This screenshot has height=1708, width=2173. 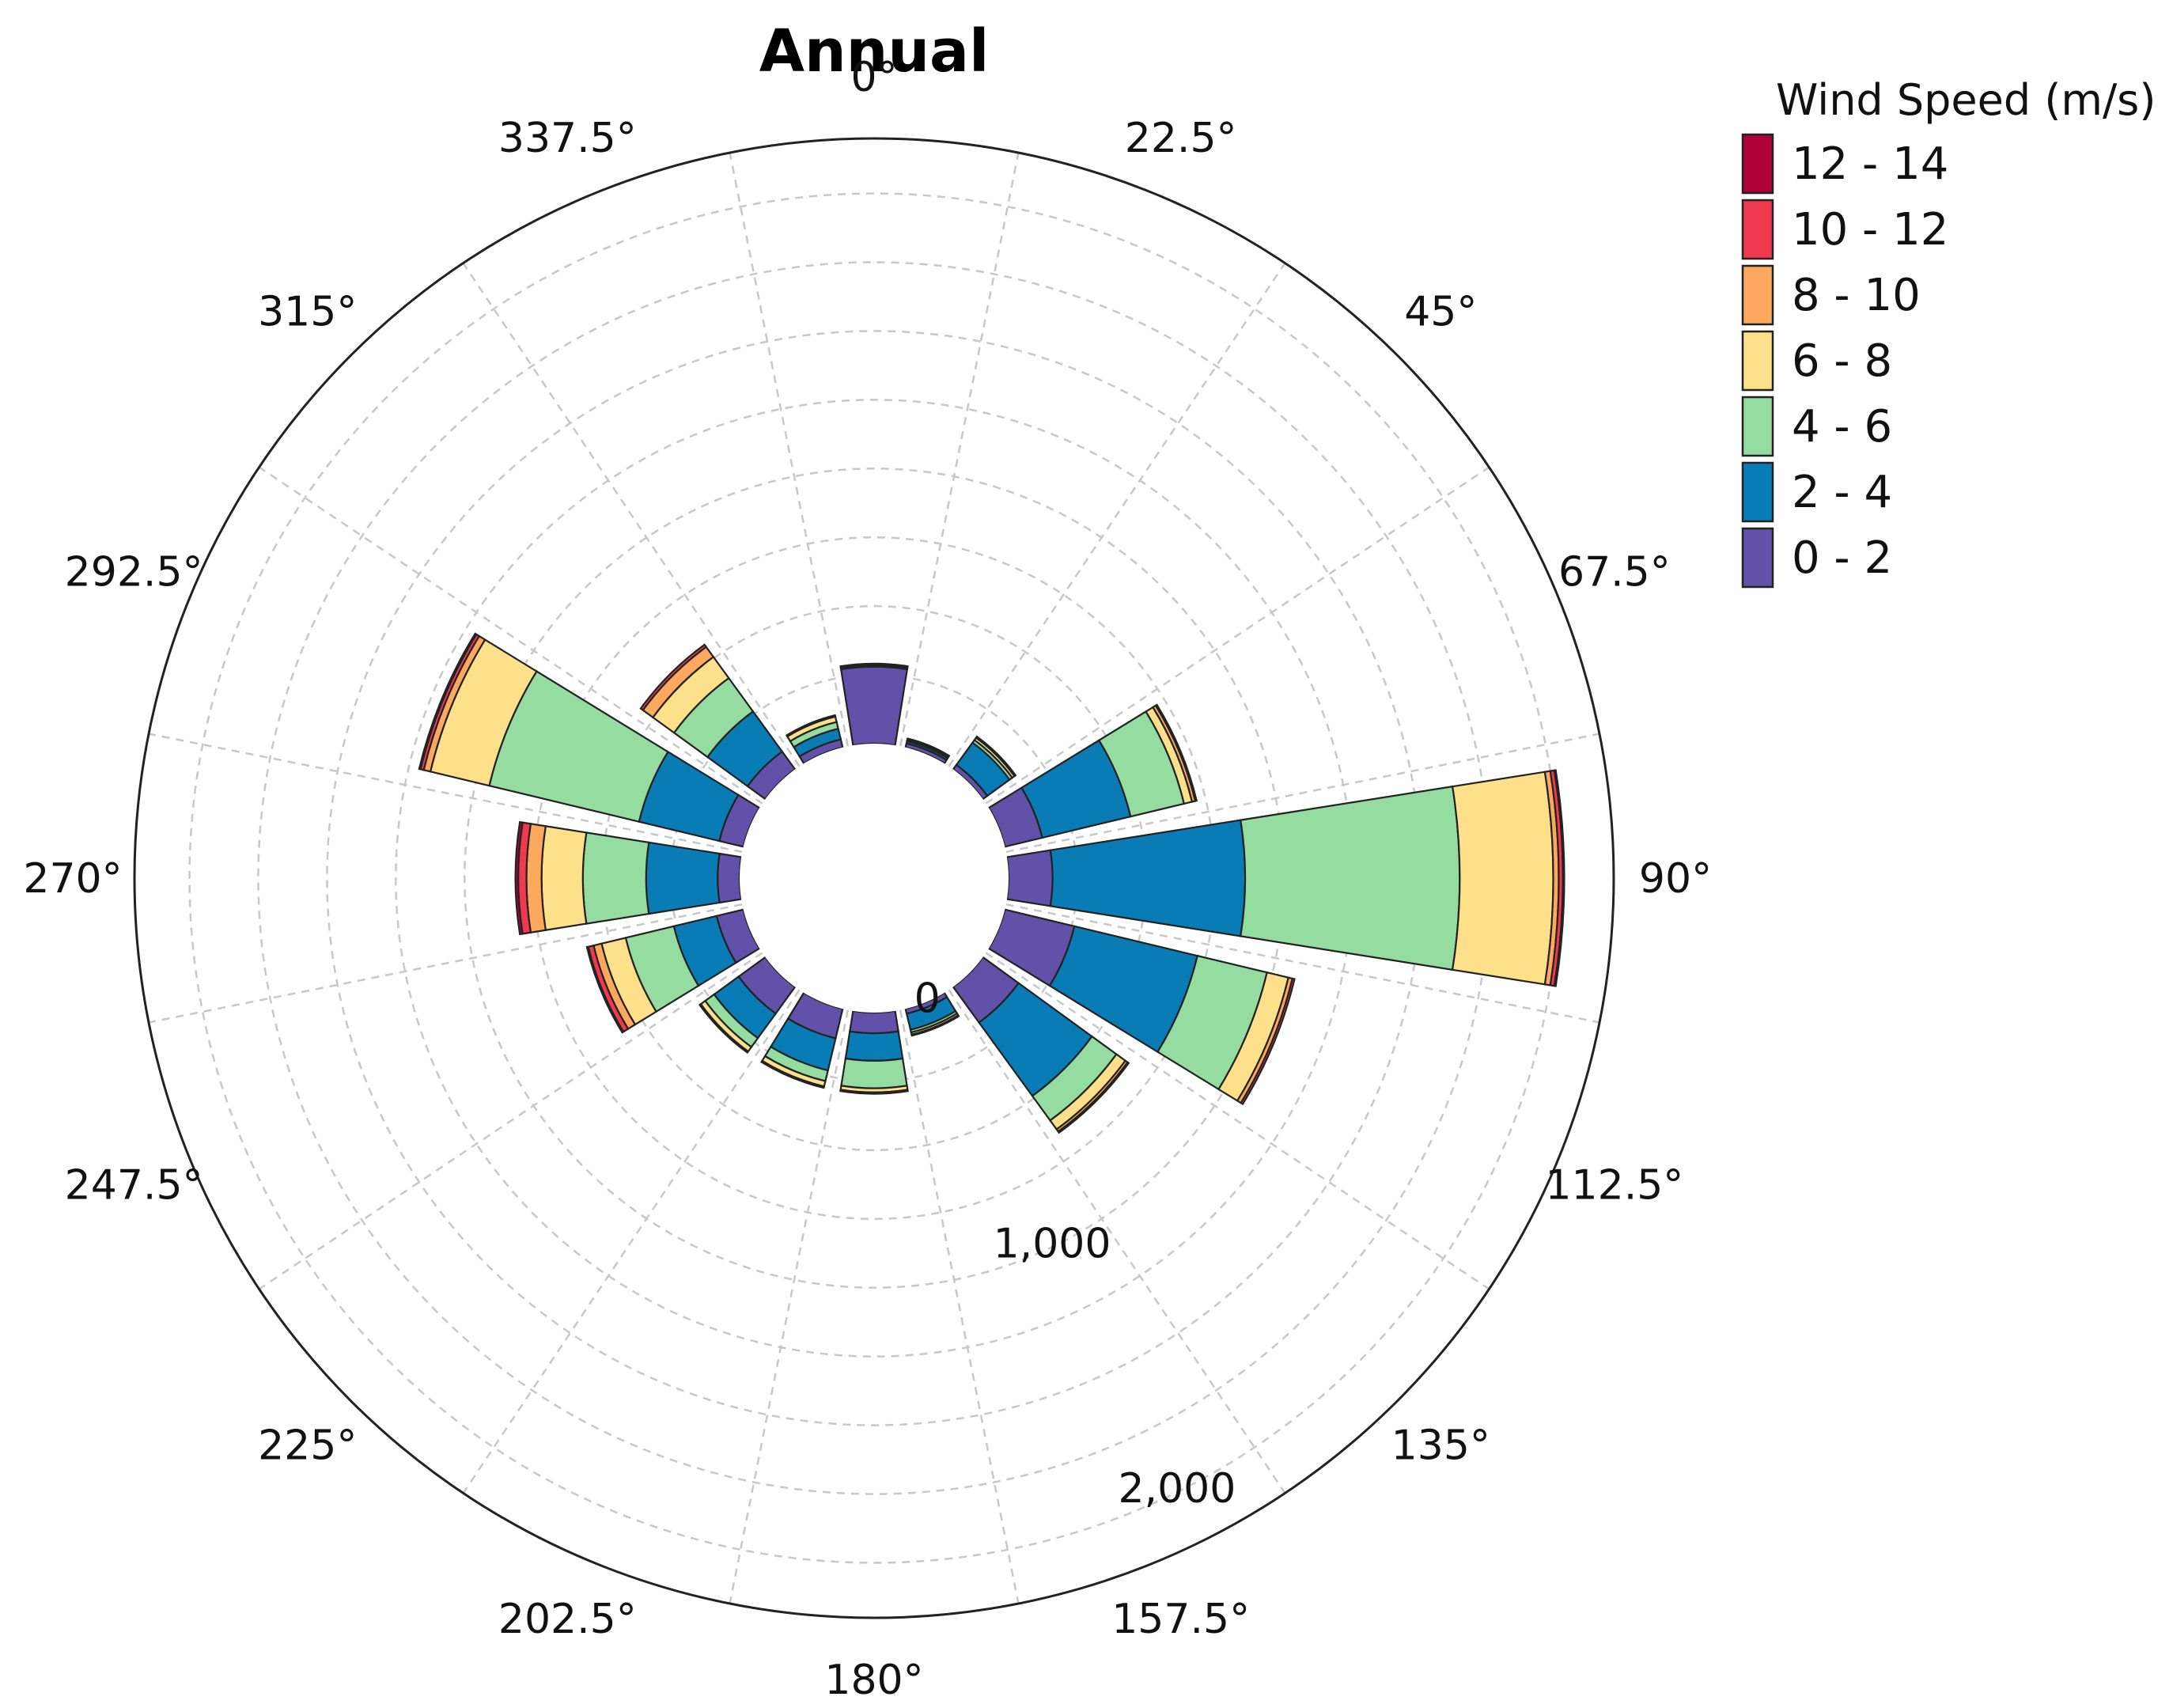 What do you see at coordinates (1614, 1186) in the screenshot?
I see `direction-label: 112.5°` at bounding box center [1614, 1186].